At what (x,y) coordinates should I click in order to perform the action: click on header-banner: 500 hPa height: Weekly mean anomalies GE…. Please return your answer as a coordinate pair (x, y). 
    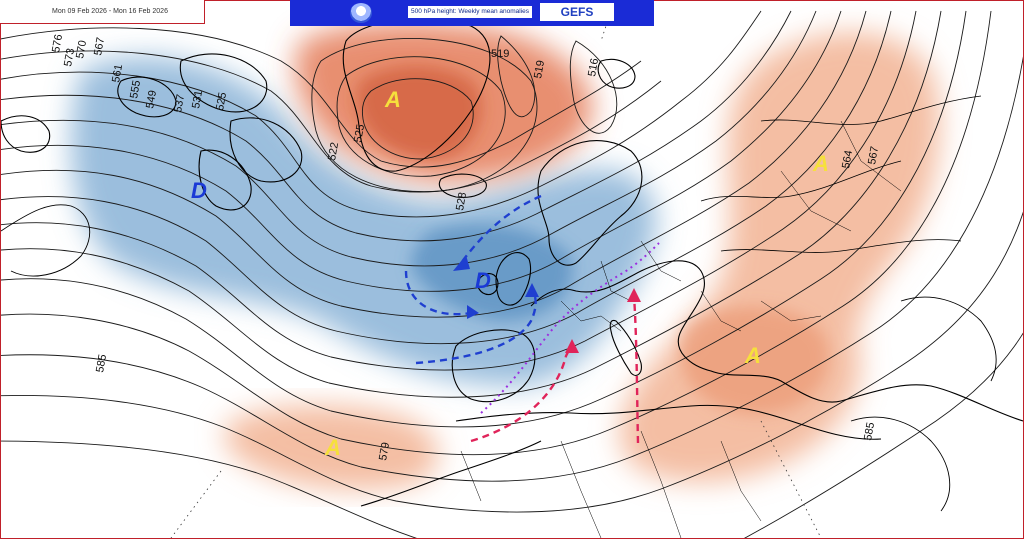
    Looking at the image, I should click on (472, 13).